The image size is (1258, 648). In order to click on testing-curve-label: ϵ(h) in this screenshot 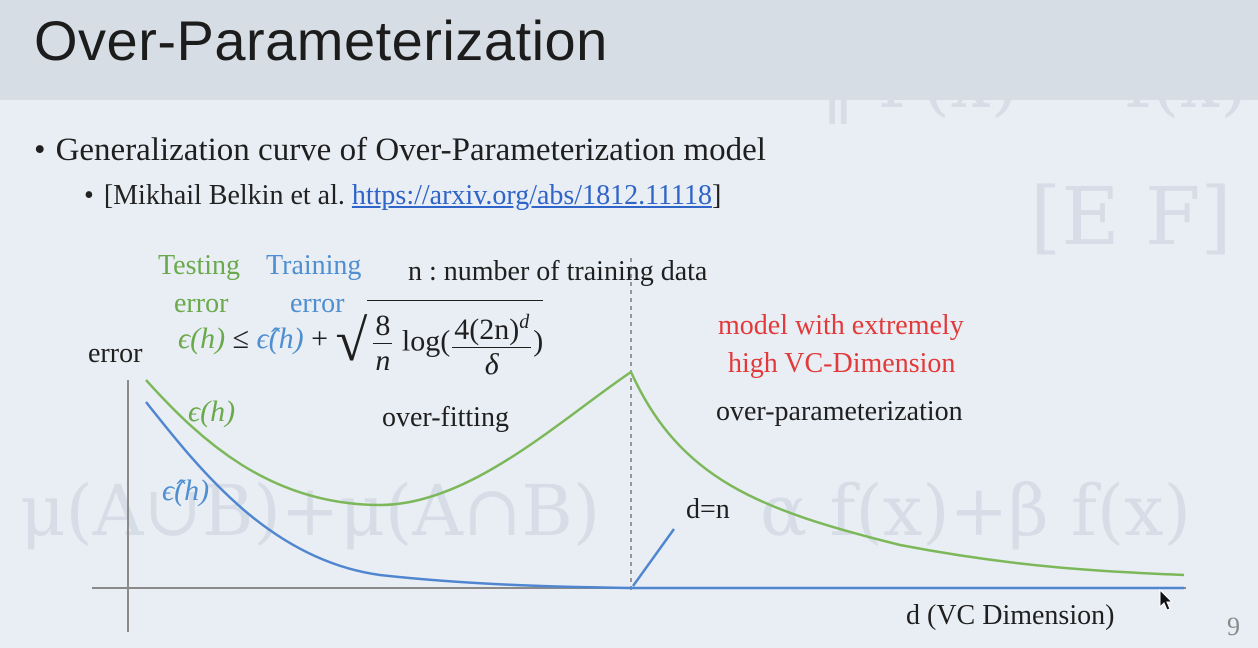, I will do `click(212, 411)`.